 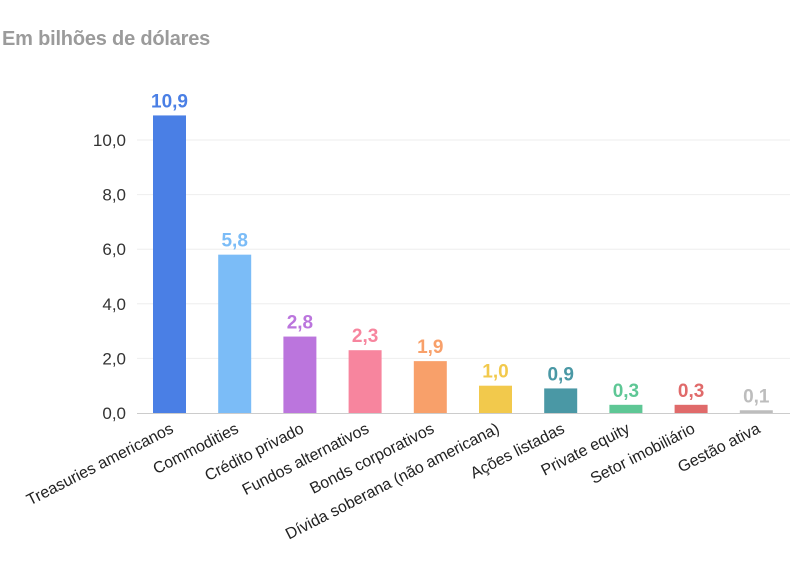 What do you see at coordinates (495, 372) in the screenshot?
I see `value-label: 1,0` at bounding box center [495, 372].